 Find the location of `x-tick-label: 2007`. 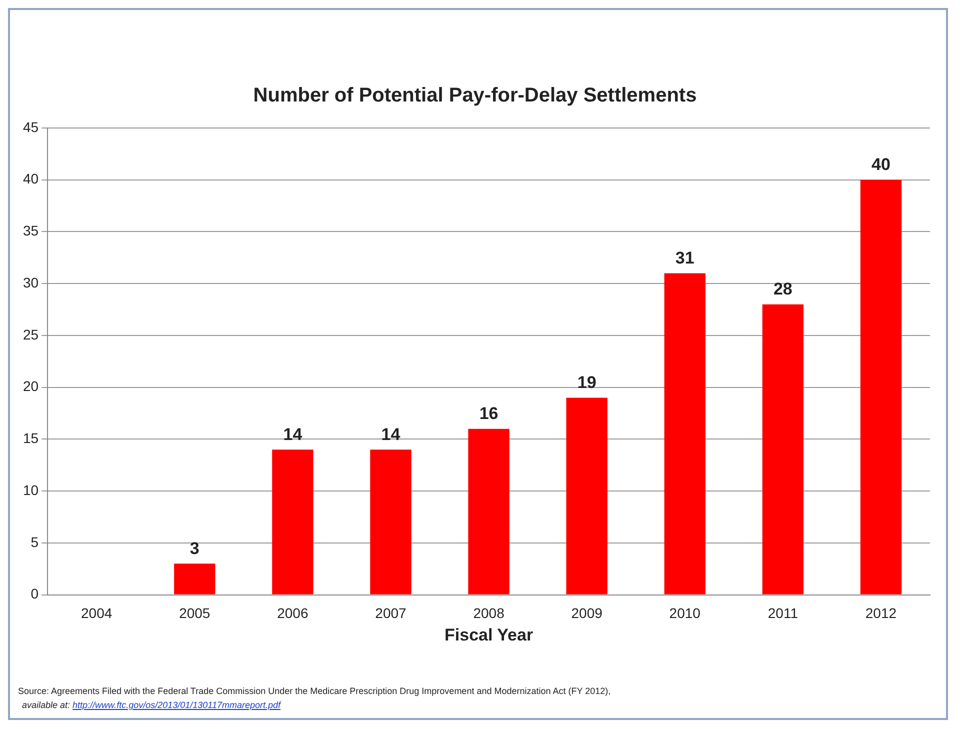

x-tick-label: 2007 is located at coordinates (391, 613).